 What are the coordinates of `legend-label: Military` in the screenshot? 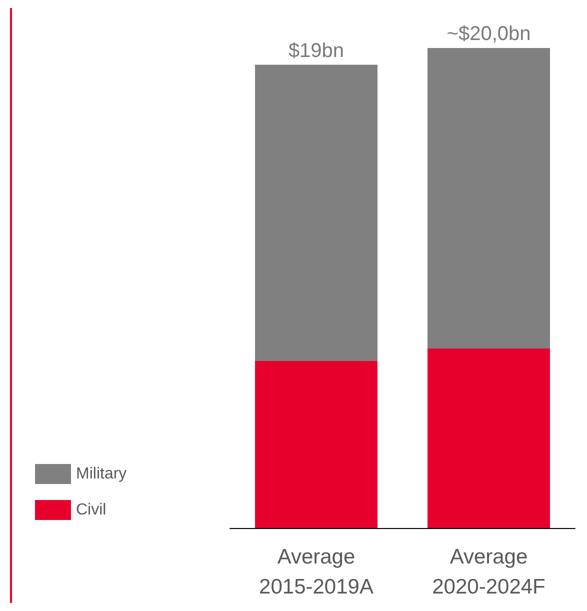 It's located at (101, 474).